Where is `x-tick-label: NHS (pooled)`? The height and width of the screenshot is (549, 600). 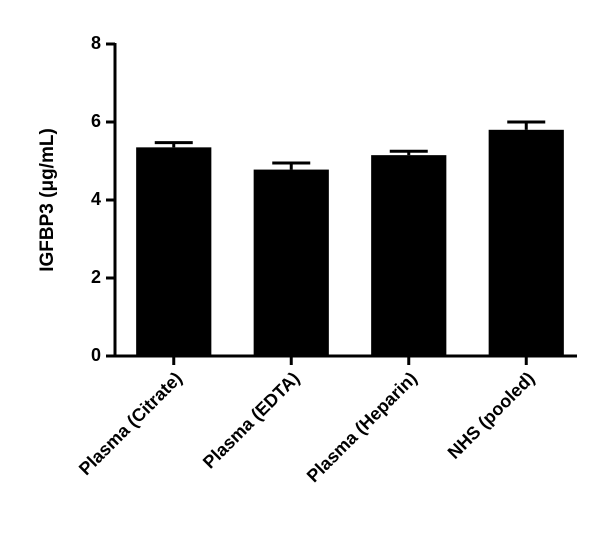
x-tick-label: NHS (pooled) is located at coordinates (491, 415).